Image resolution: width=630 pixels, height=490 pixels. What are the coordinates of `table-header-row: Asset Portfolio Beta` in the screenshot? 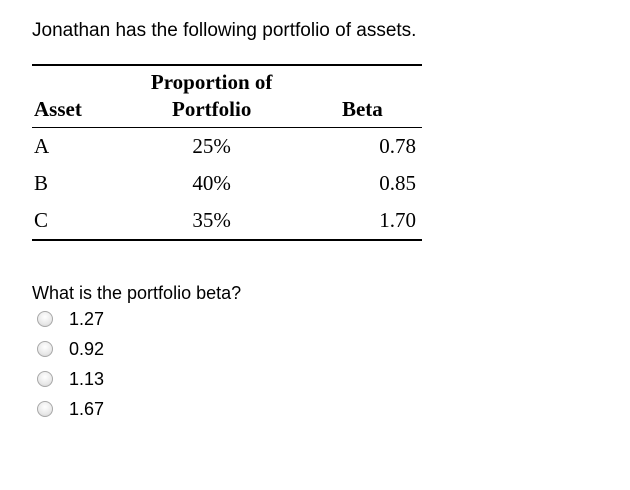 It's located at (227, 112).